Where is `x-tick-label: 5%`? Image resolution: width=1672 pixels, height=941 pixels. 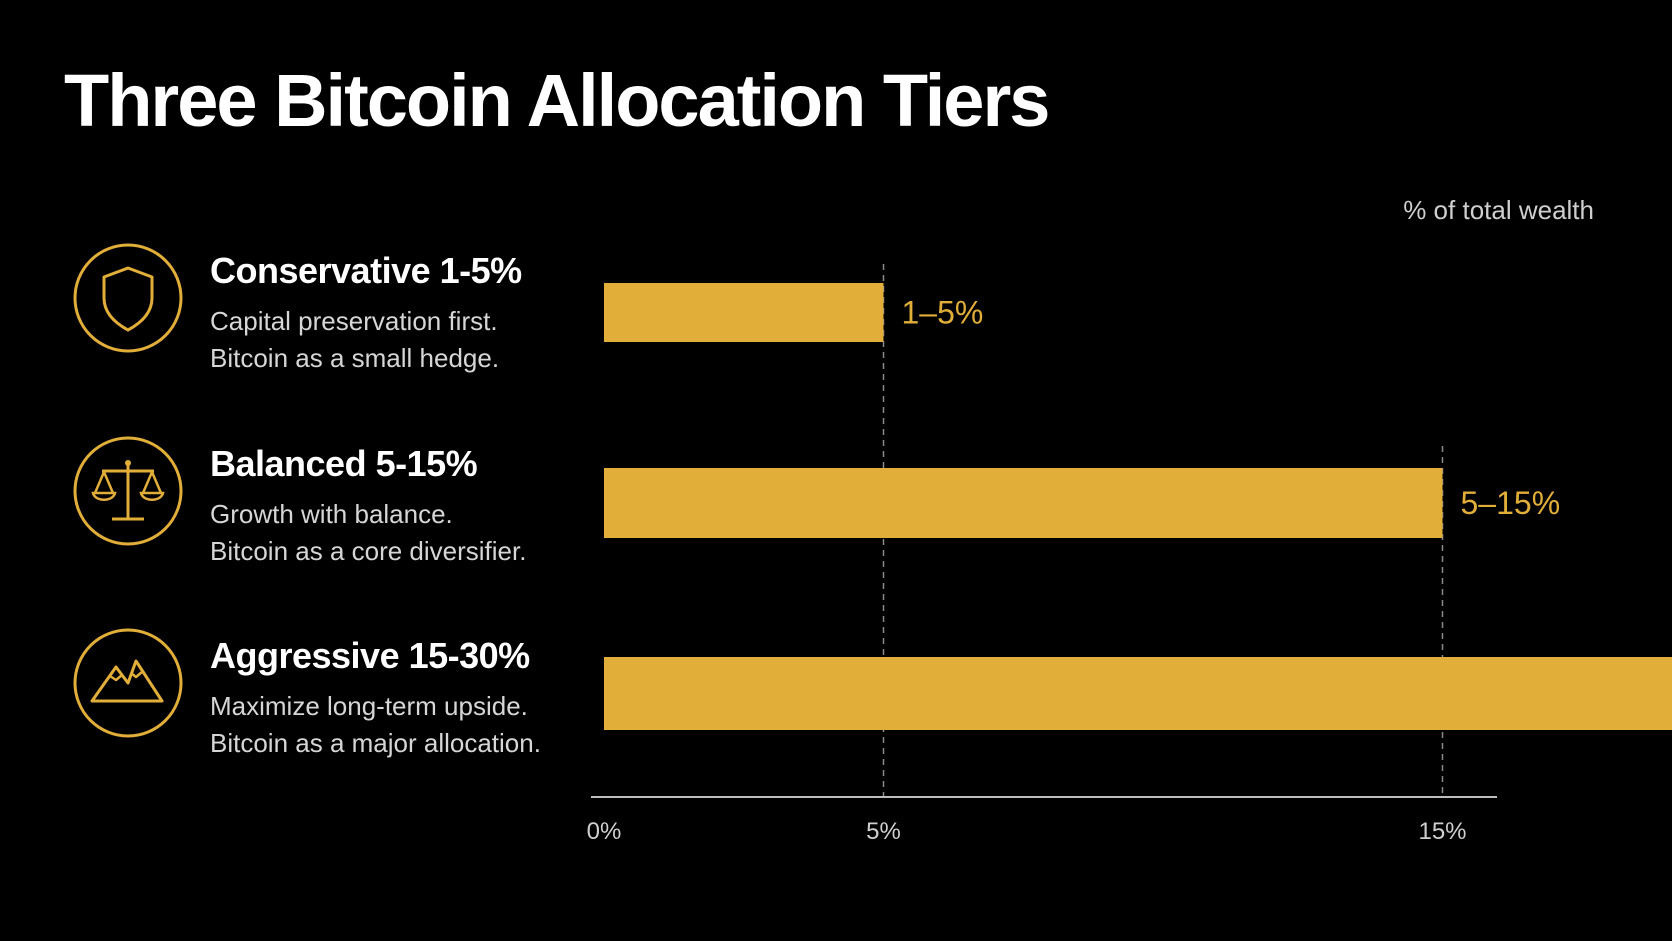 x-tick-label: 5% is located at coordinates (883, 831).